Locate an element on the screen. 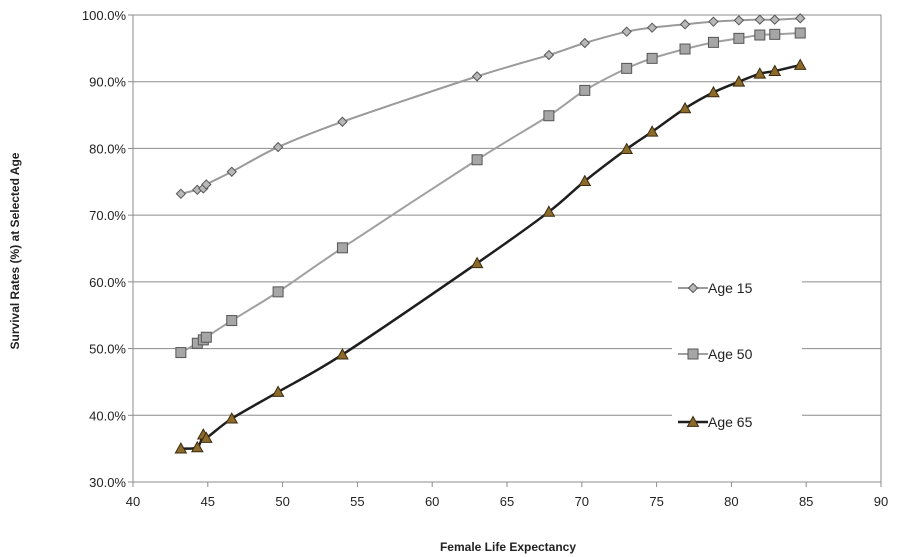 The image size is (898, 557). y-tick-label: 40.0% is located at coordinates (107, 415).